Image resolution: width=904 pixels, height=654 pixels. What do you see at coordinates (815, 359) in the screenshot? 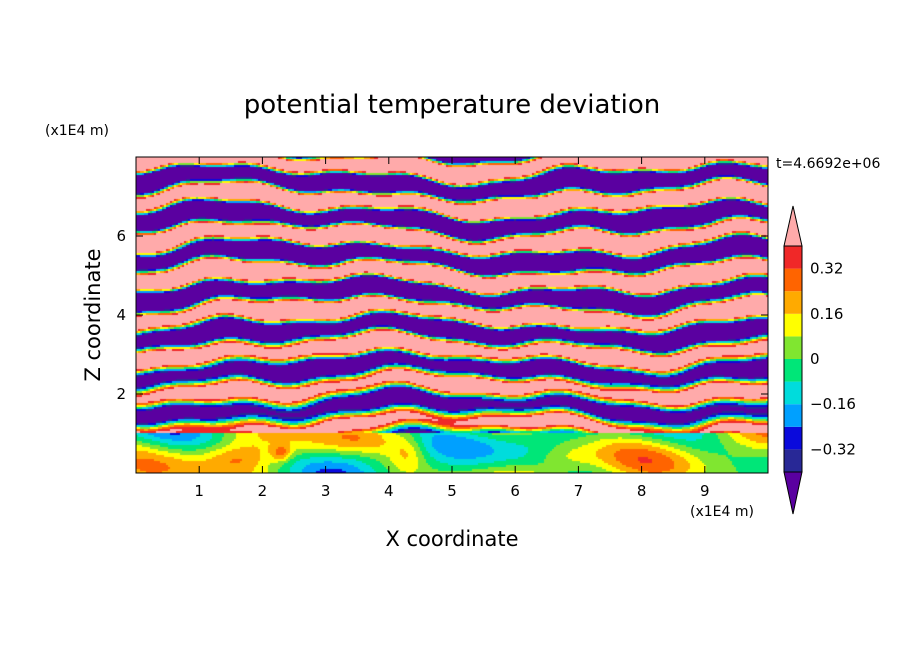
I see `colorbar-tick-label: 0` at bounding box center [815, 359].